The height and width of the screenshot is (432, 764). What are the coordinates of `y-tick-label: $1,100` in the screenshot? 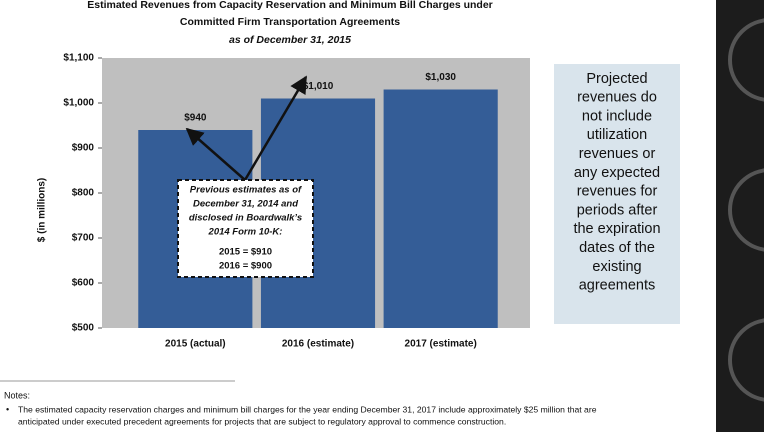 It's located at (78, 58).